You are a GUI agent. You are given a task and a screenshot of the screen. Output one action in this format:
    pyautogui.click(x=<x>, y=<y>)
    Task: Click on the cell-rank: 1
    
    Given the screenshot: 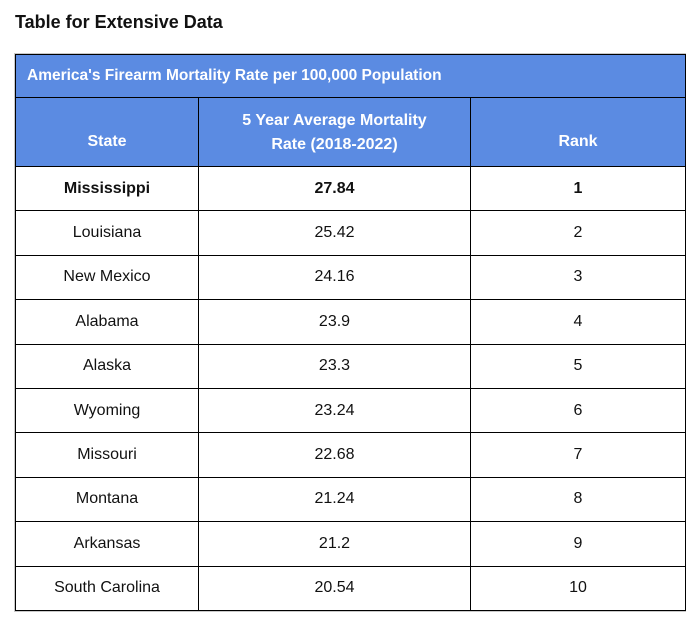 What is the action you would take?
    pyautogui.click(x=578, y=188)
    